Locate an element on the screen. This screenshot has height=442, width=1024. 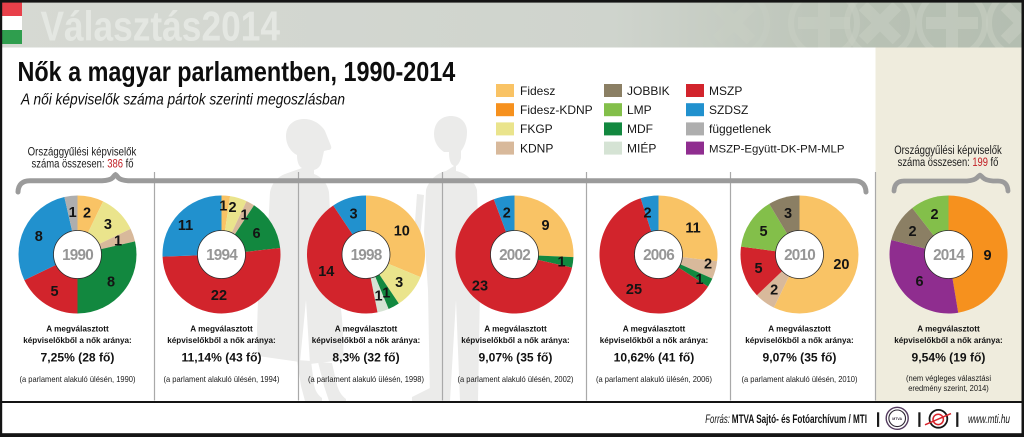
svg-text:(a parlament alakuló ülésén, 2: (a parlament alakuló ülésén, 2010) is located at coordinates (800, 379).